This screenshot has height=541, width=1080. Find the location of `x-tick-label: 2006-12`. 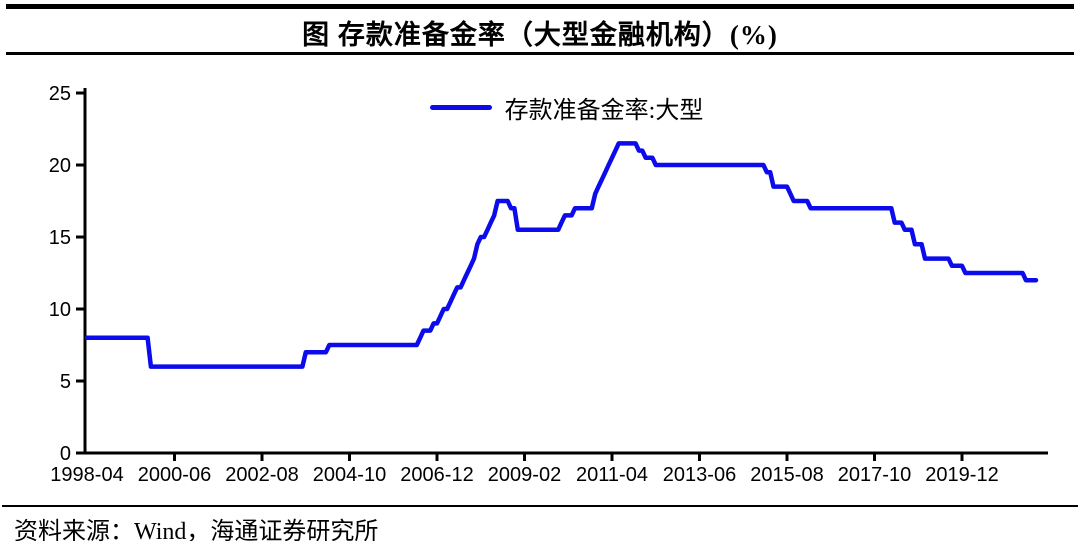

x-tick-label: 2006-12 is located at coordinates (436, 475).